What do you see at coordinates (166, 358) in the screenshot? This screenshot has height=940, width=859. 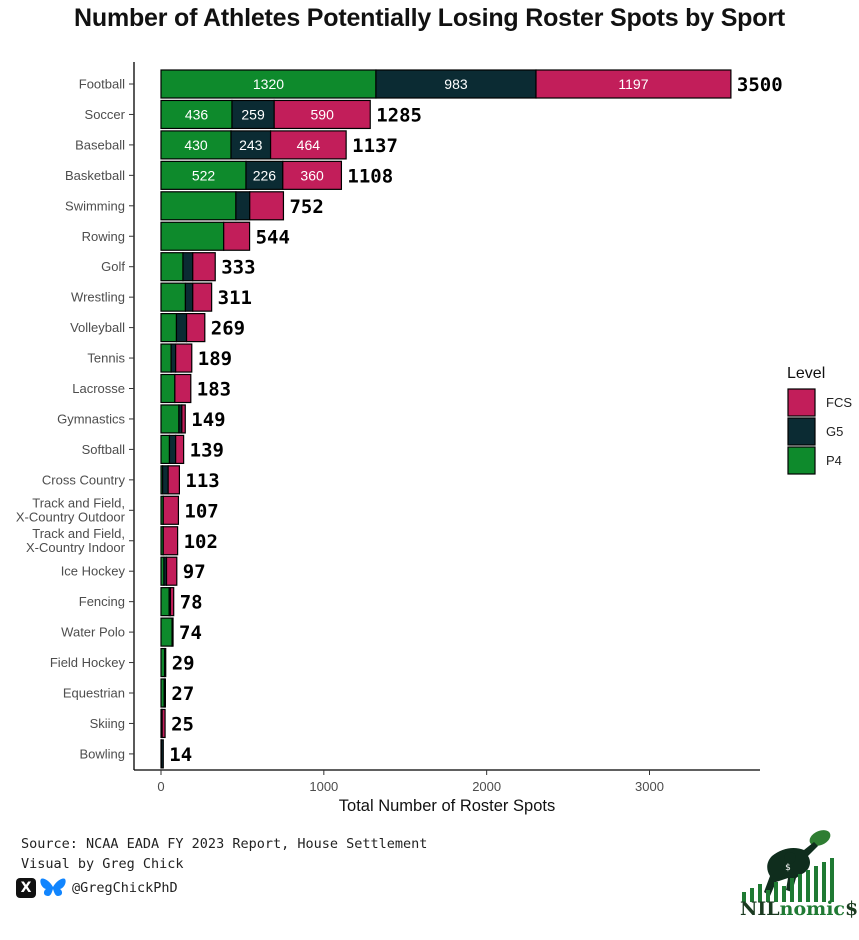 I see `bar-tennis-p4` at bounding box center [166, 358].